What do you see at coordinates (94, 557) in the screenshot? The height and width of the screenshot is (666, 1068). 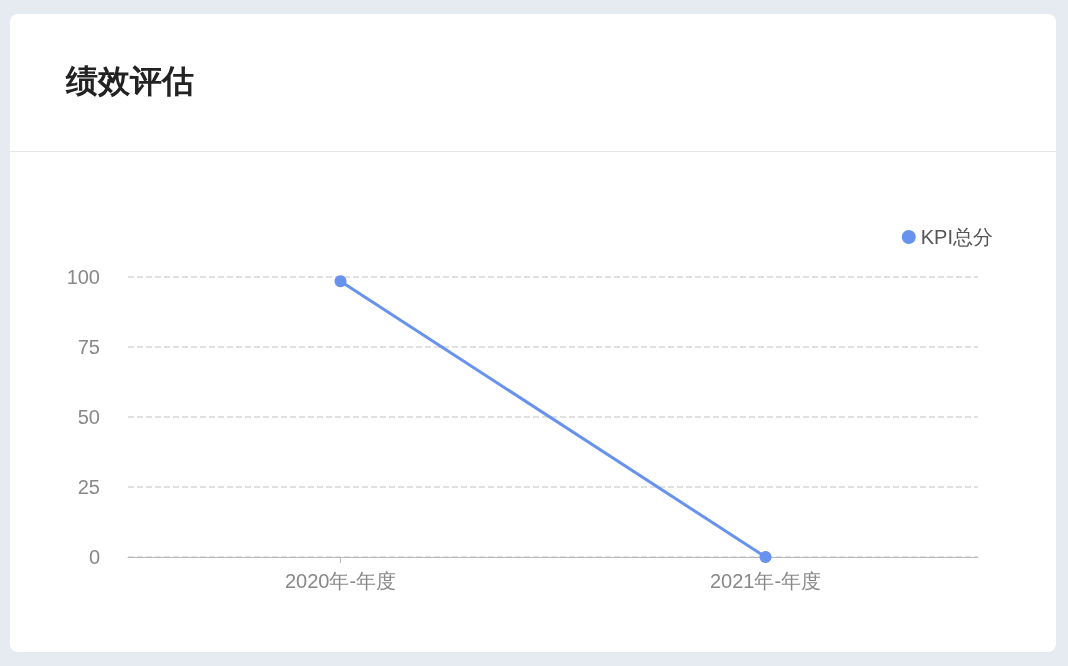 I see `y-tick-label: 0` at bounding box center [94, 557].